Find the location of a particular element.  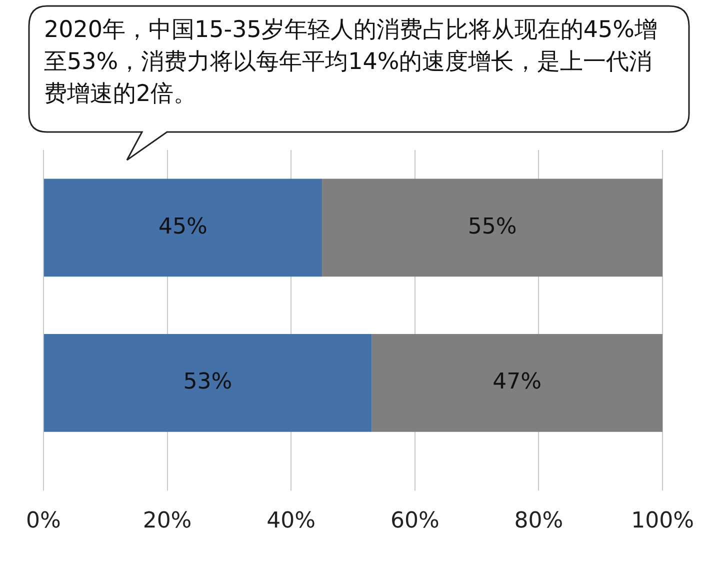

text: 2020年，中国15-35岁年轻人的消费占比将从现在的45%增至53%，消费力将以每年平均14%的速度增长，是上一代消费增速的2倍。 is located at coordinates (351, 62).